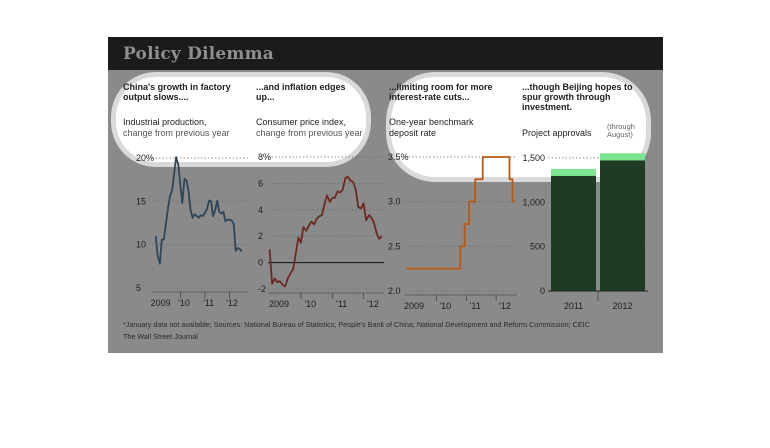 This screenshot has height=448, width=770. What do you see at coordinates (160, 336) in the screenshot?
I see `footnote-credit: The Wall Street Journal` at bounding box center [160, 336].